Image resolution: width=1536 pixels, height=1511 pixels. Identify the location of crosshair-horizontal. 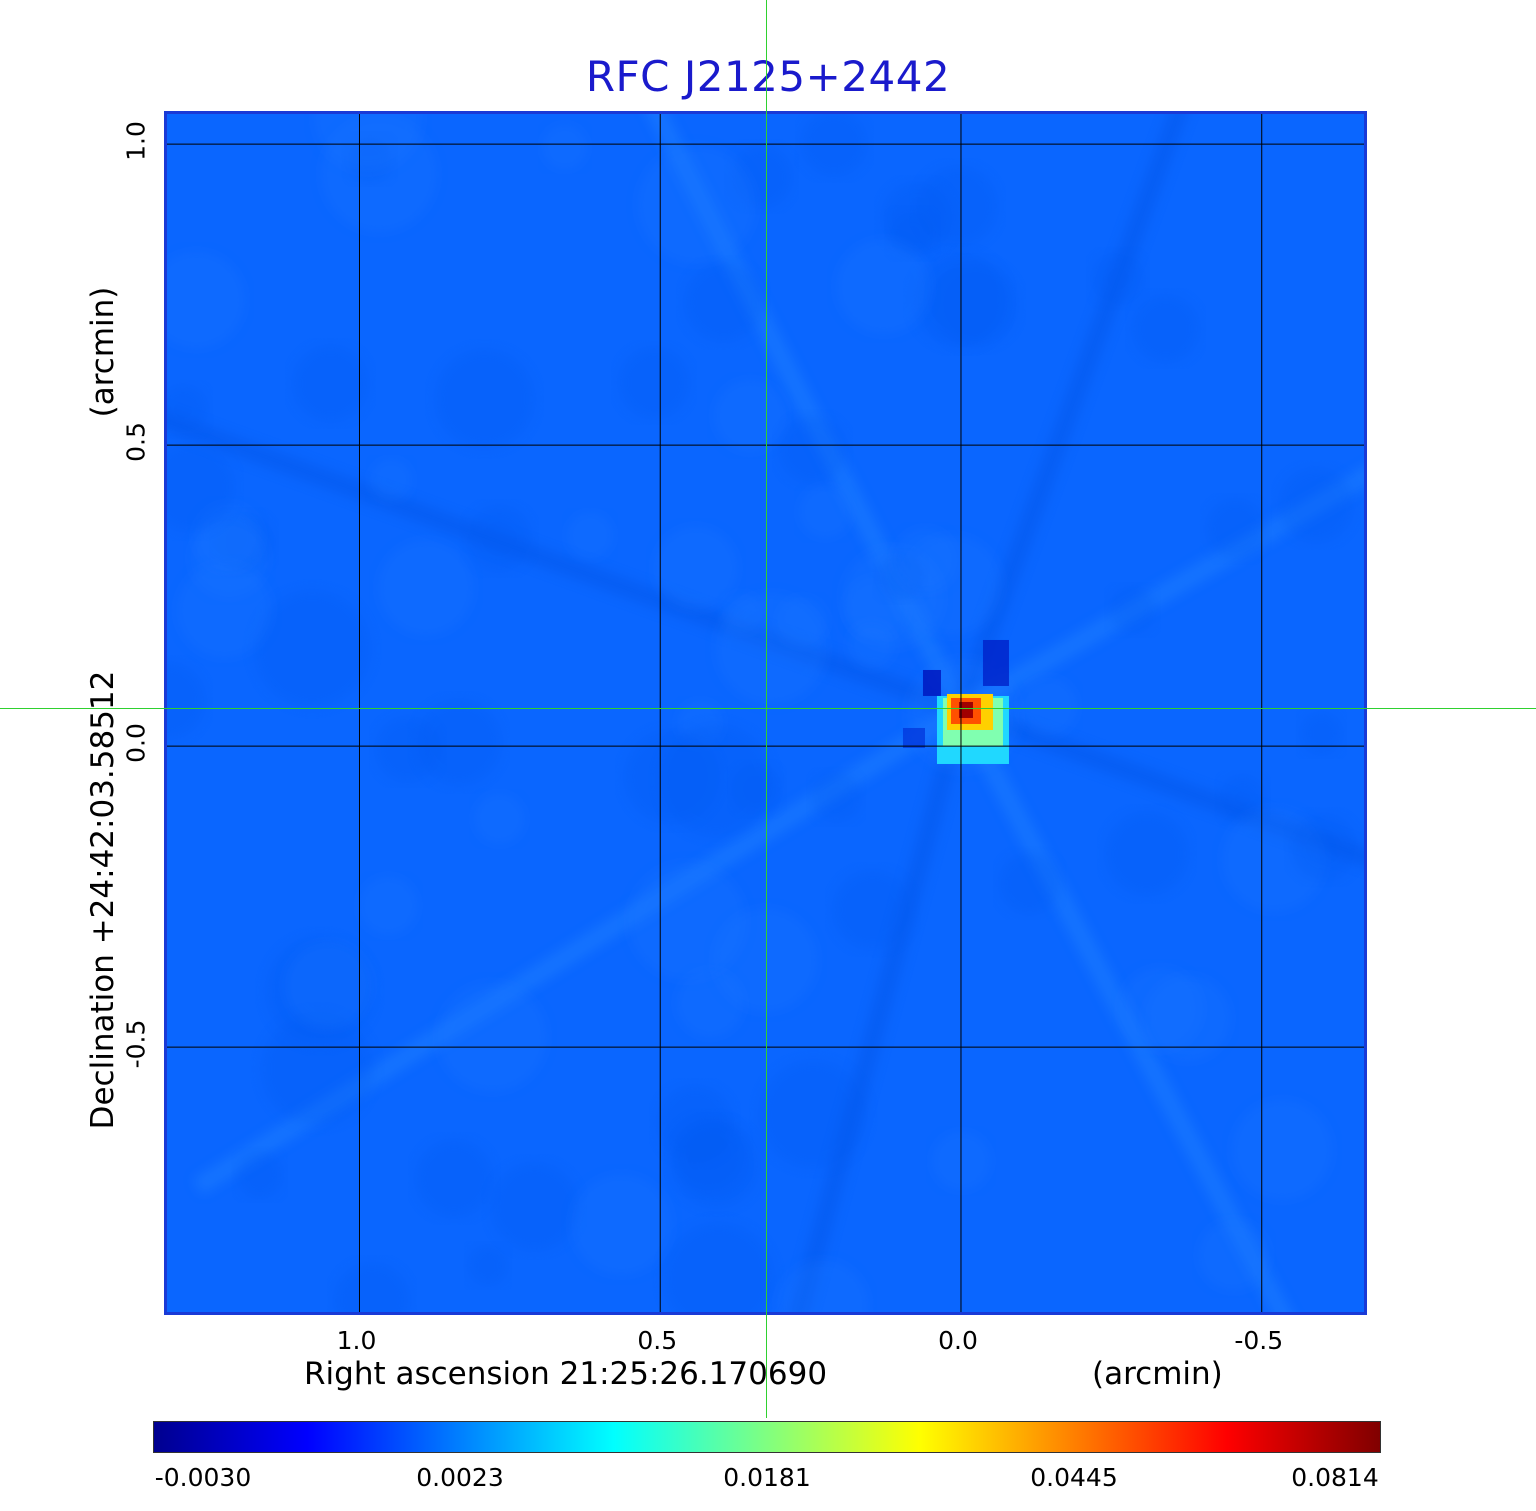
(768, 708).